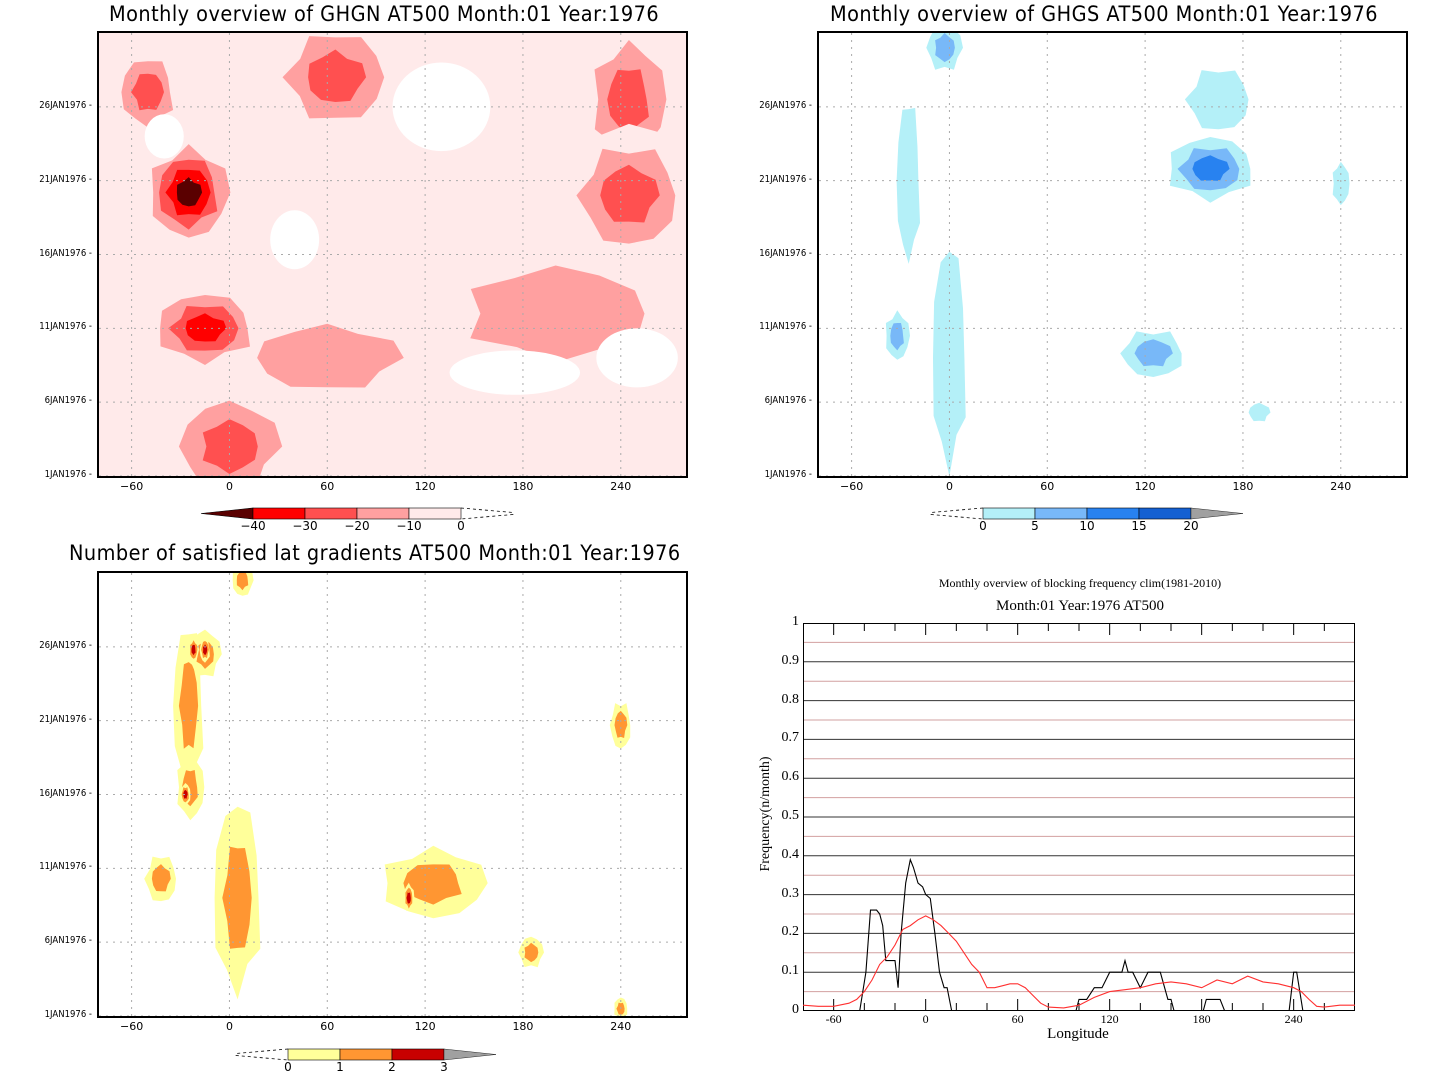 This screenshot has height=1091, width=1440. What do you see at coordinates (765, 814) in the screenshot?
I see `blocking-y-label: Frequency(n/month)` at bounding box center [765, 814].